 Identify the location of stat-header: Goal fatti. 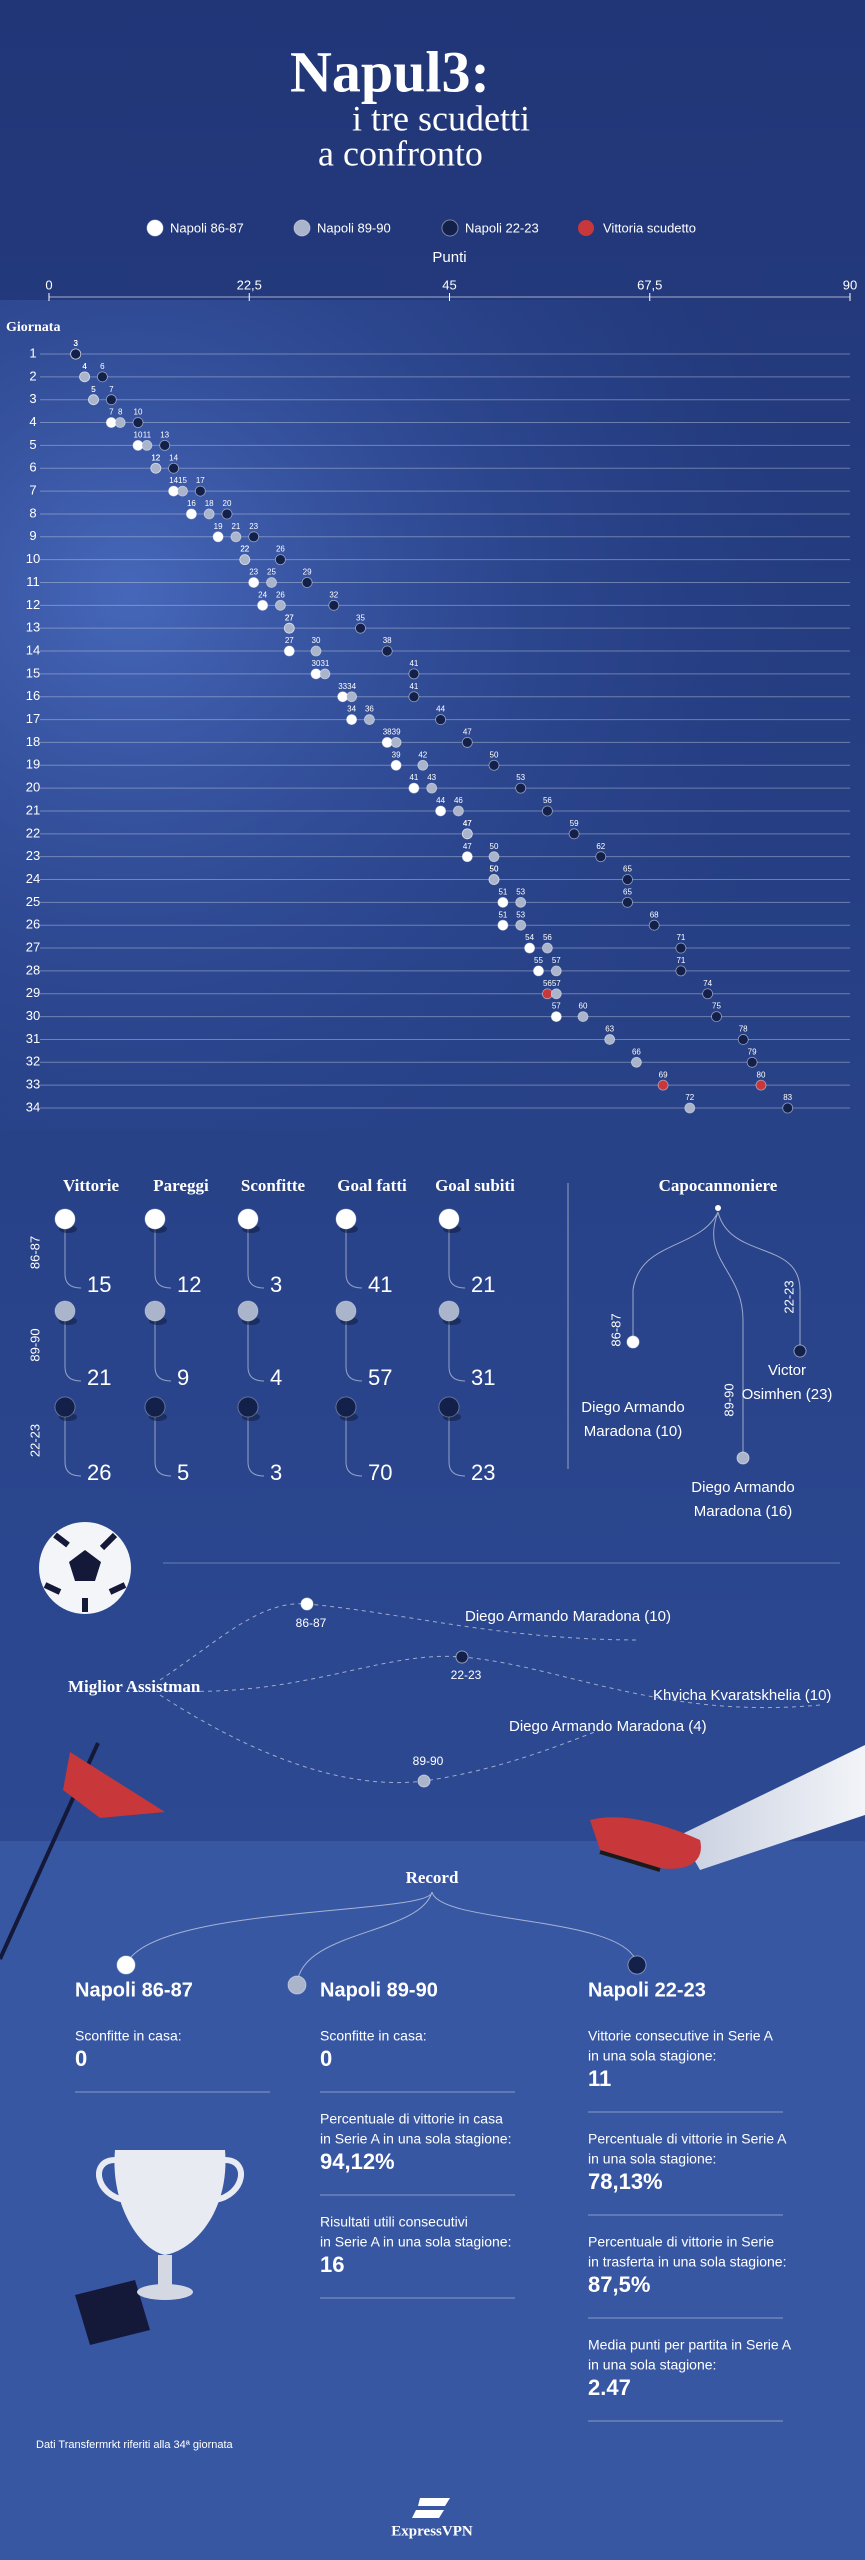
(372, 1185).